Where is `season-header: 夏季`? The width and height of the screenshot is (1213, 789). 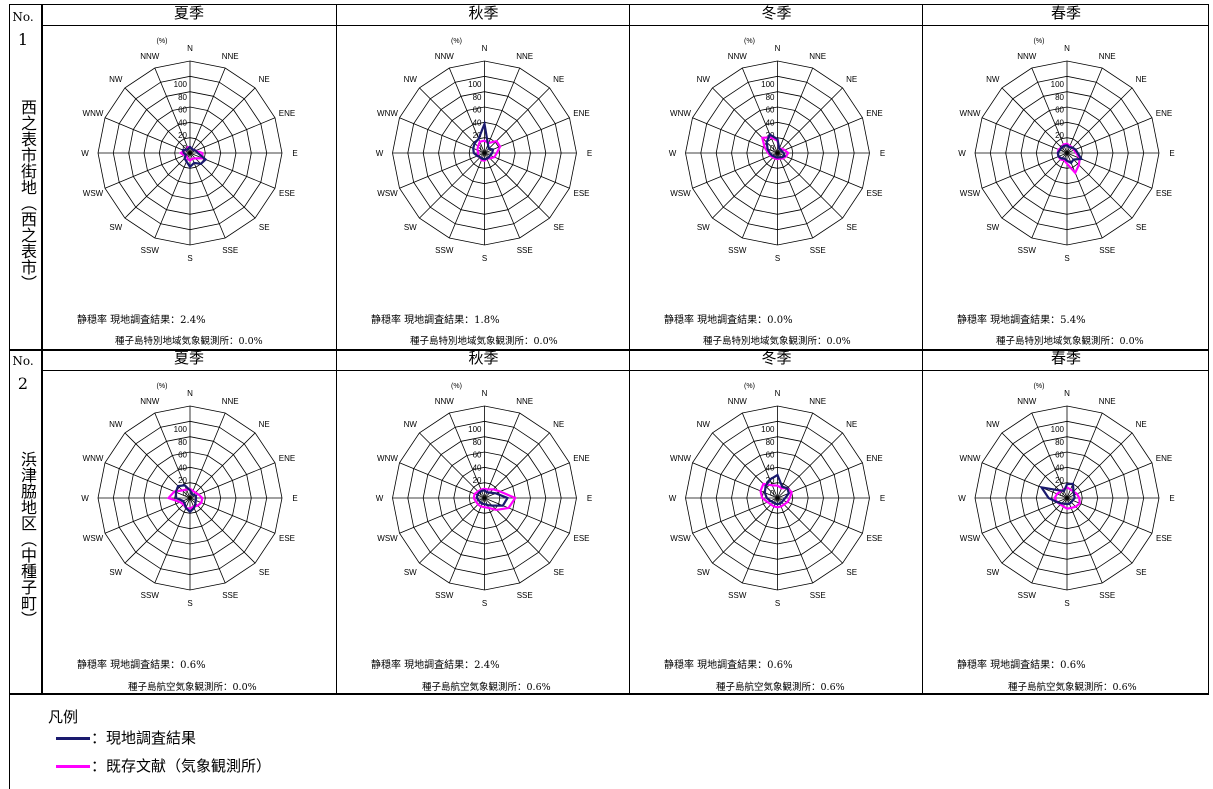 season-header: 夏季 is located at coordinates (188, 358).